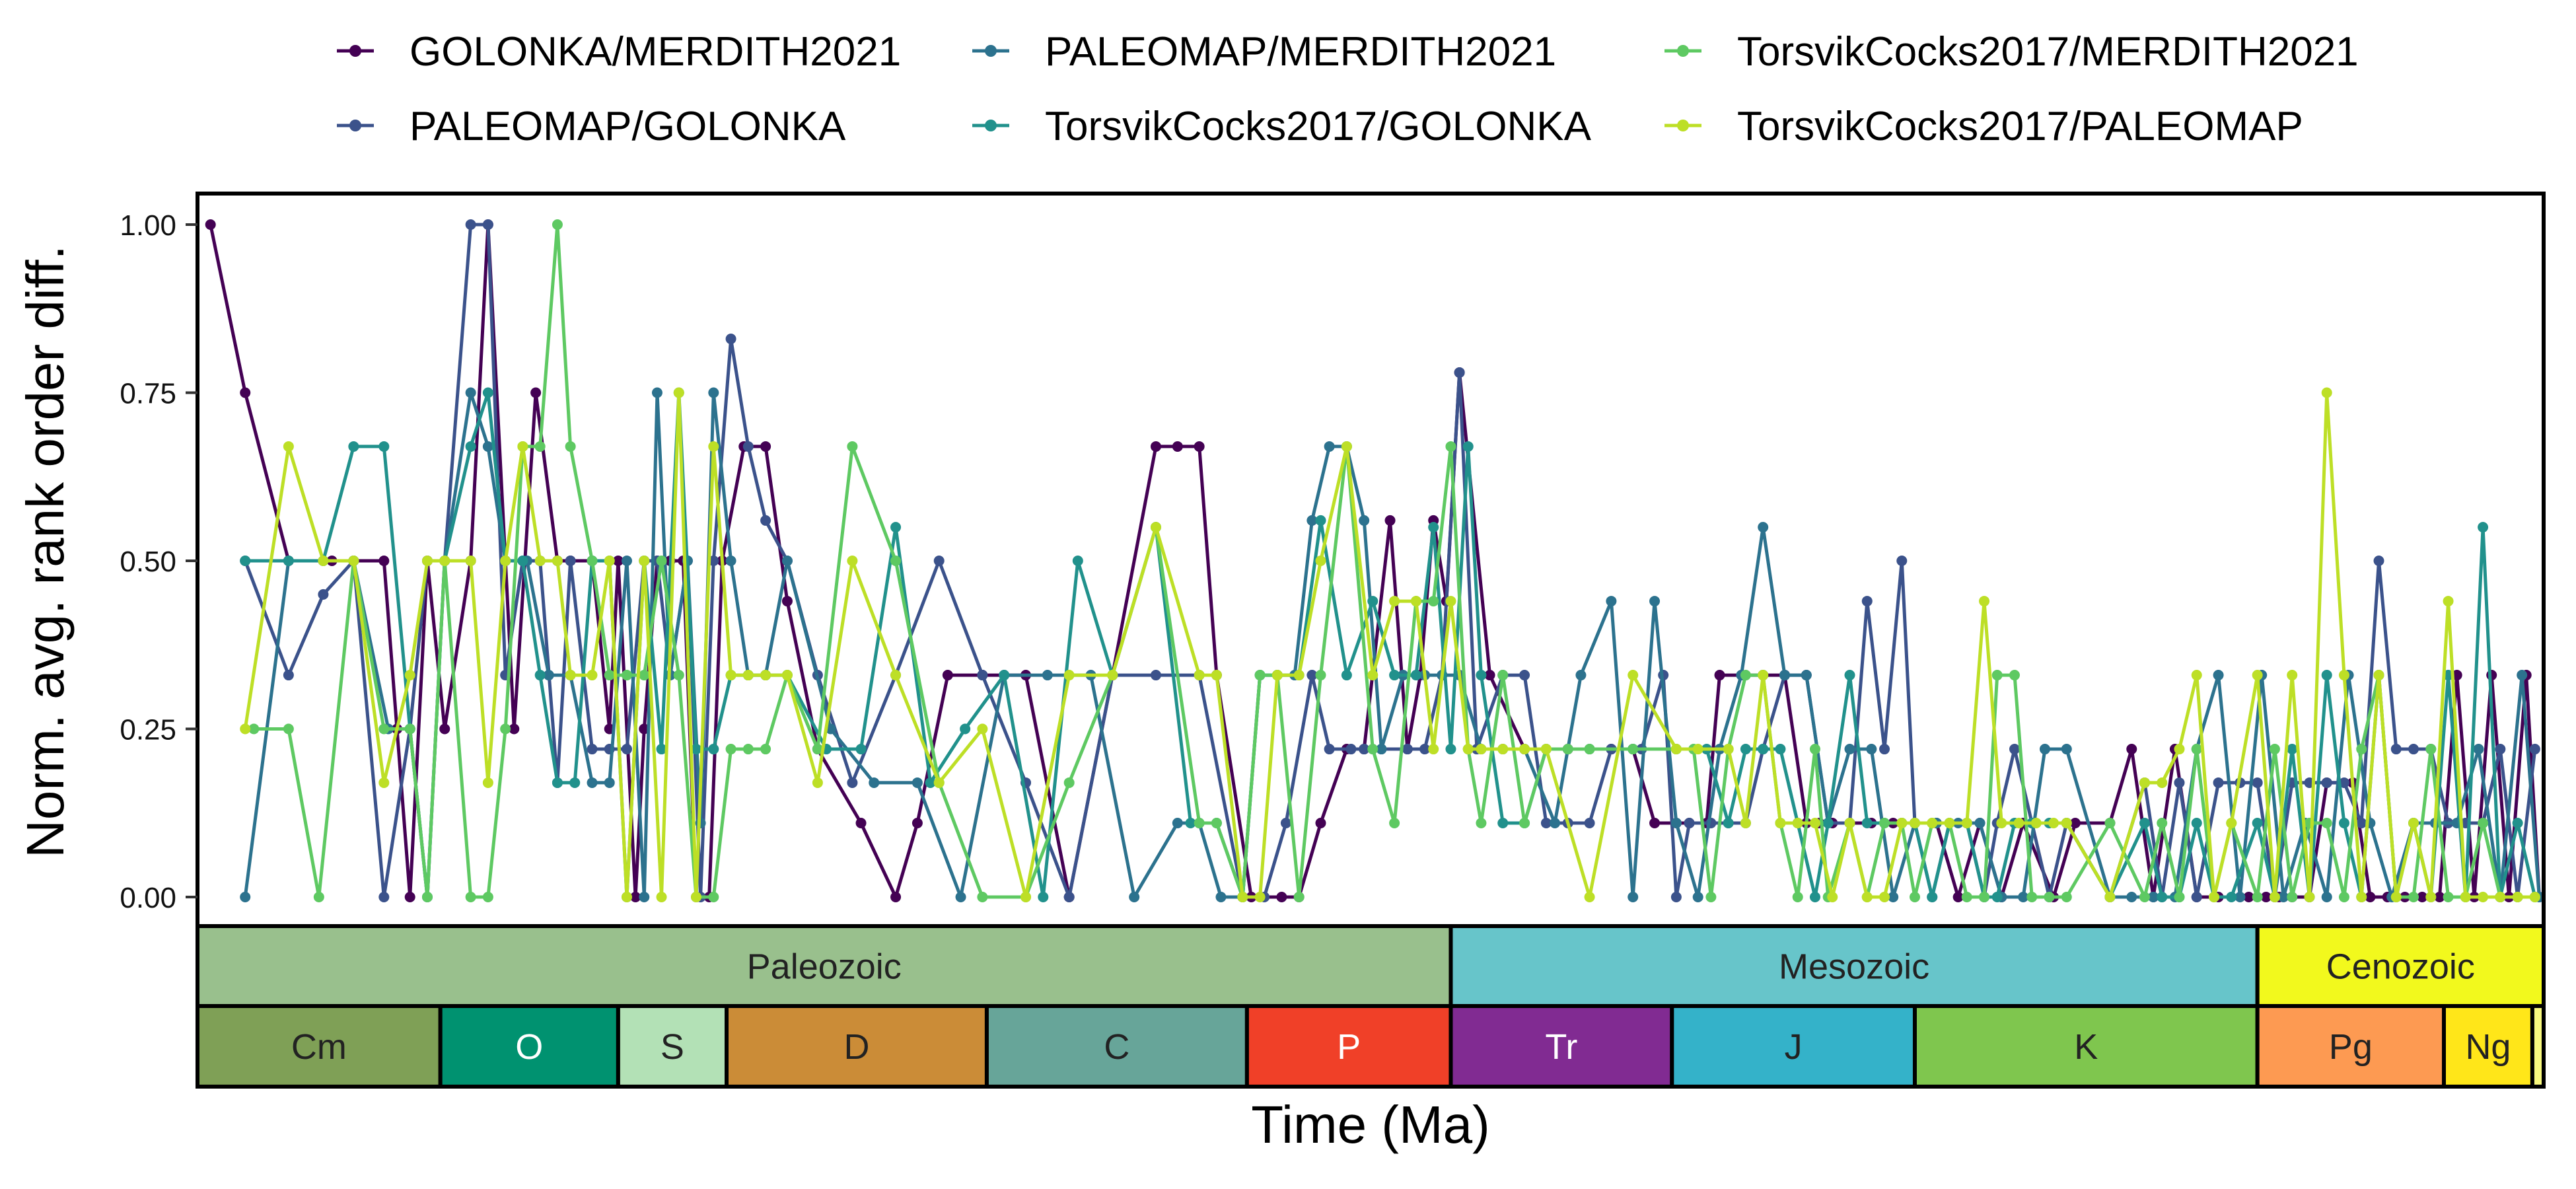 Image resolution: width=2576 pixels, height=1189 pixels. I want to click on era-label: Mesozoic, so click(1854, 967).